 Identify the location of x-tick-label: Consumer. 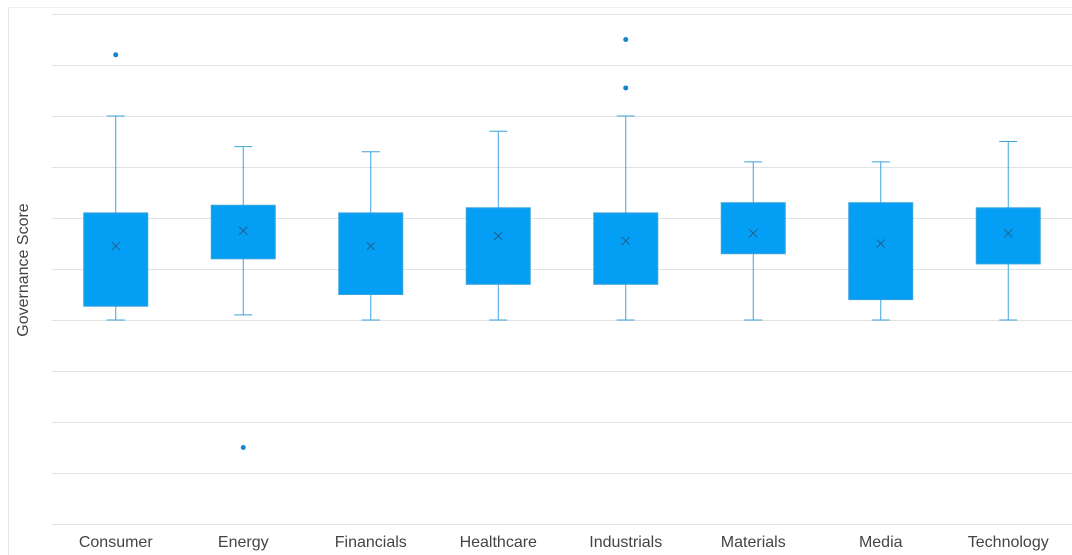
(116, 542).